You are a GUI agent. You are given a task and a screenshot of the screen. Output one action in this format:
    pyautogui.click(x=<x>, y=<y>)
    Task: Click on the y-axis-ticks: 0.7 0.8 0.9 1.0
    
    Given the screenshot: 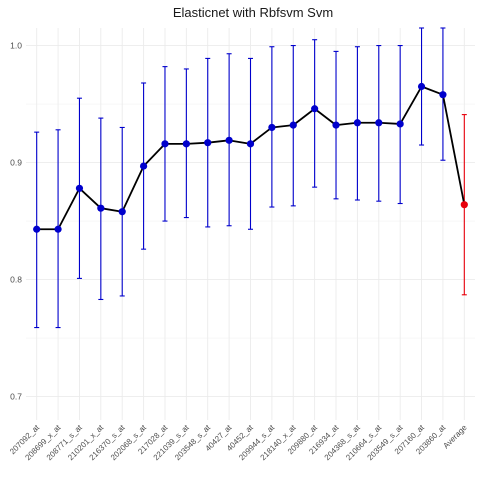 What is the action you would take?
    pyautogui.click(x=16, y=221)
    